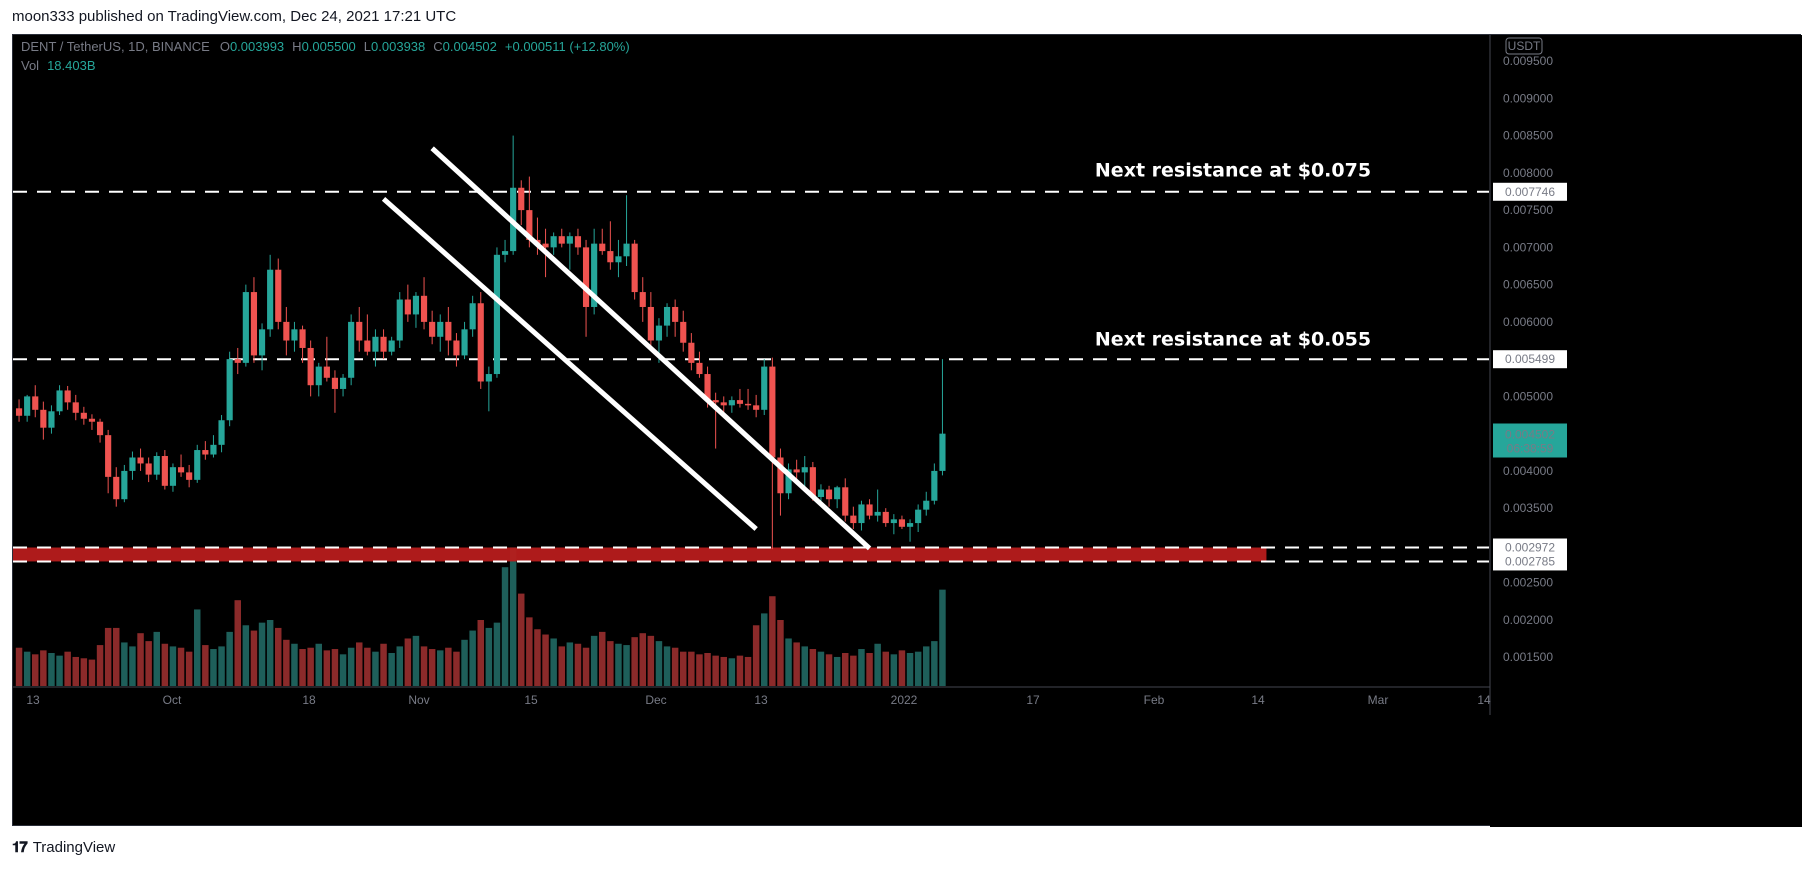 The width and height of the screenshot is (1813, 869). What do you see at coordinates (30, 65) in the screenshot?
I see `legend-vol-label: Vol` at bounding box center [30, 65].